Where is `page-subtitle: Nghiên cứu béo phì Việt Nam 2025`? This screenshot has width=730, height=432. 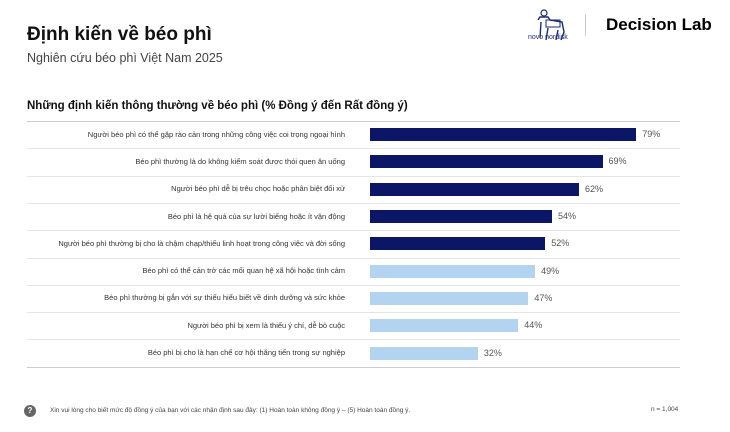
page-subtitle: Nghiên cứu béo phì Việt Nam 2025 is located at coordinates (125, 58).